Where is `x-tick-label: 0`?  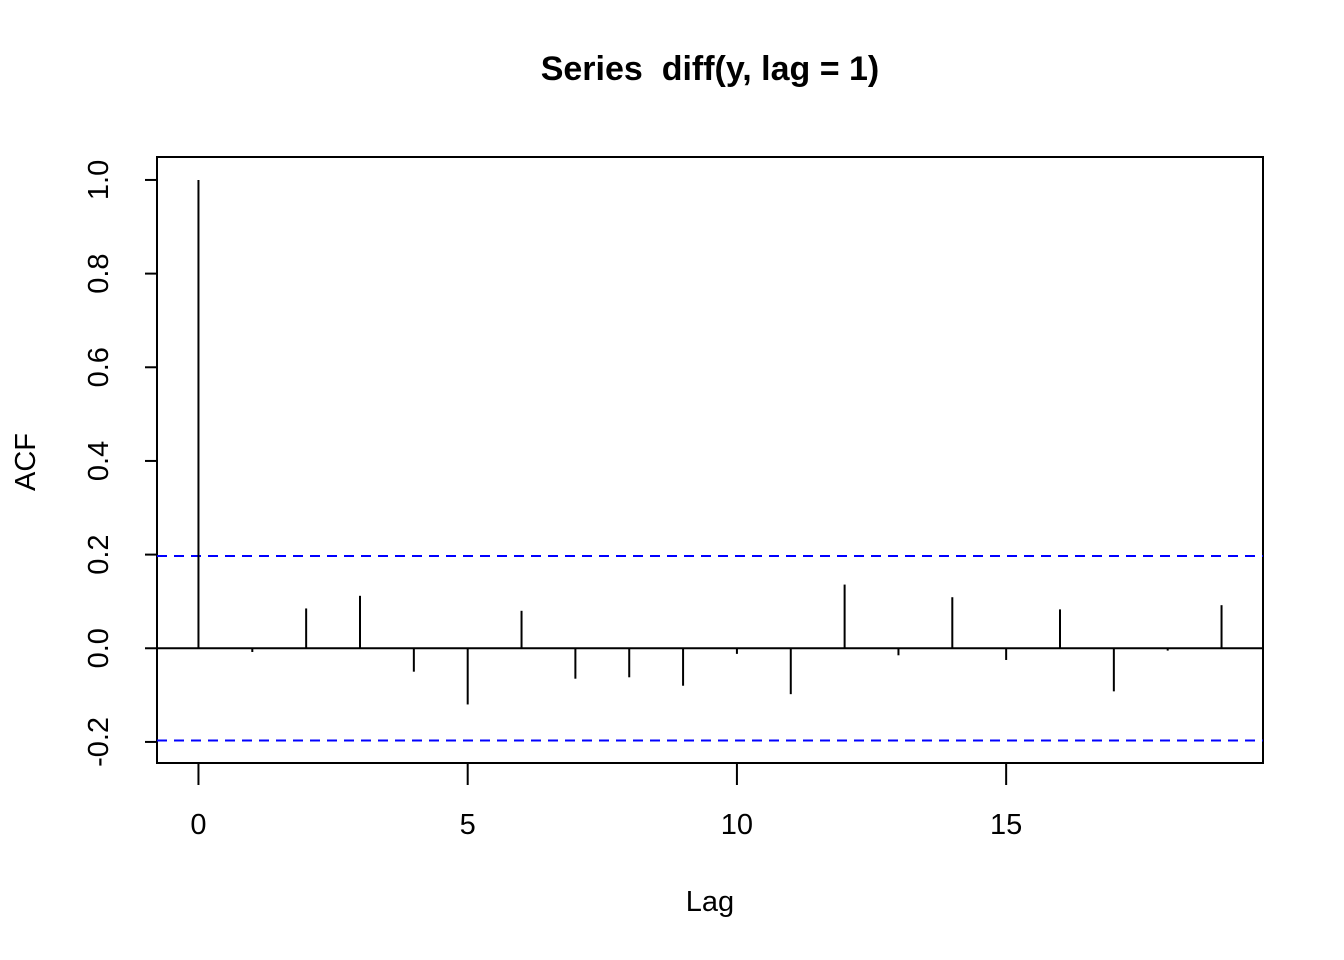
x-tick-label: 0 is located at coordinates (198, 825).